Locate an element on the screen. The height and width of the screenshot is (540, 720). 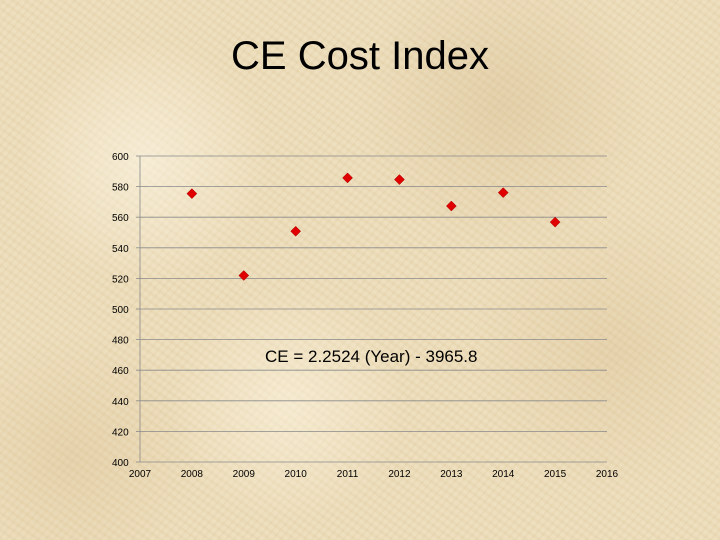
regression-equation: CE = 2.2524 (Year) - 3965.8 is located at coordinates (371, 356).